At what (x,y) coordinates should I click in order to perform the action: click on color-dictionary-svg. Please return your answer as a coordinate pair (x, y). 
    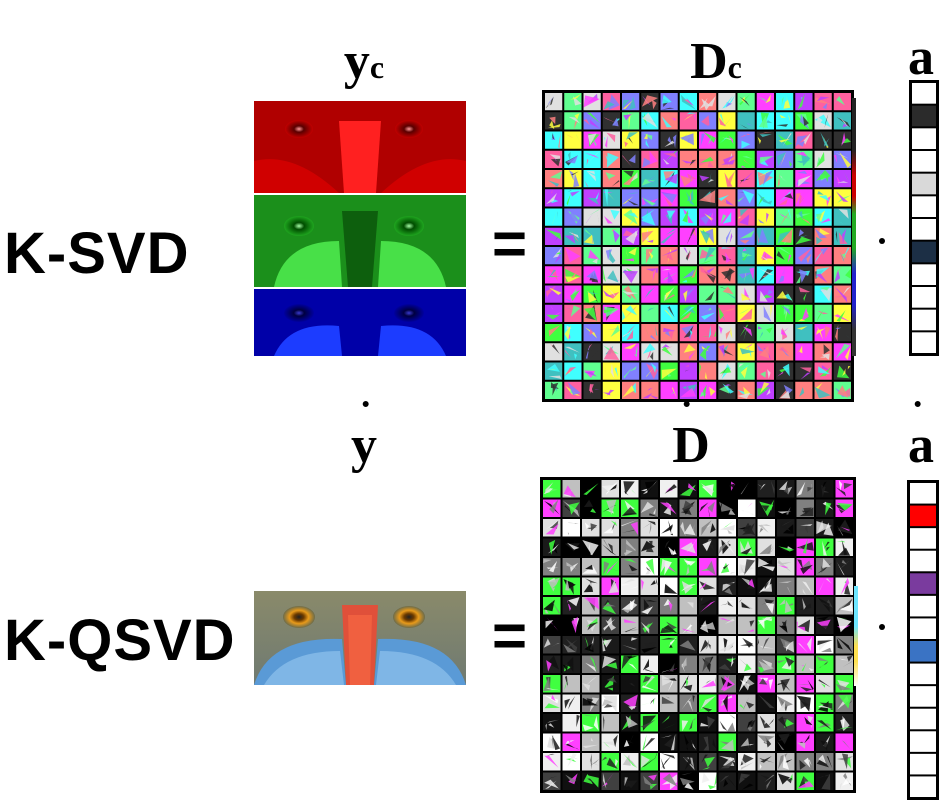
    Looking at the image, I should click on (698, 246).